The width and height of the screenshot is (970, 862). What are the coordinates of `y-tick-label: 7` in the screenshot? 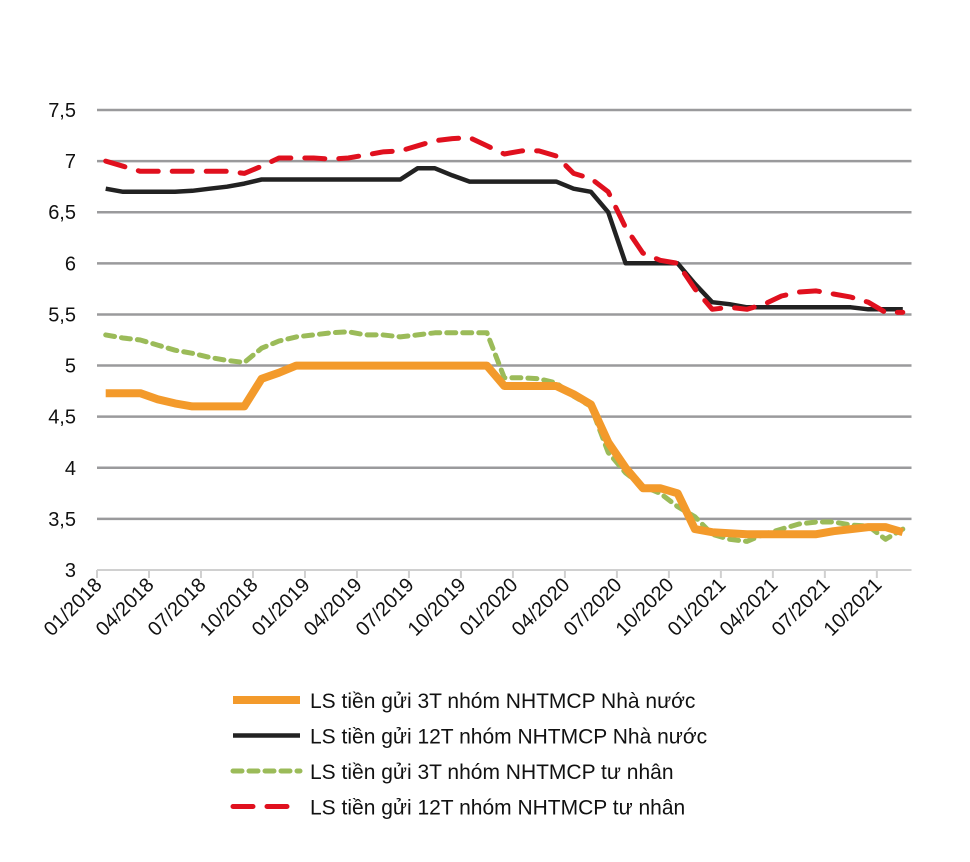 It's located at (70, 162).